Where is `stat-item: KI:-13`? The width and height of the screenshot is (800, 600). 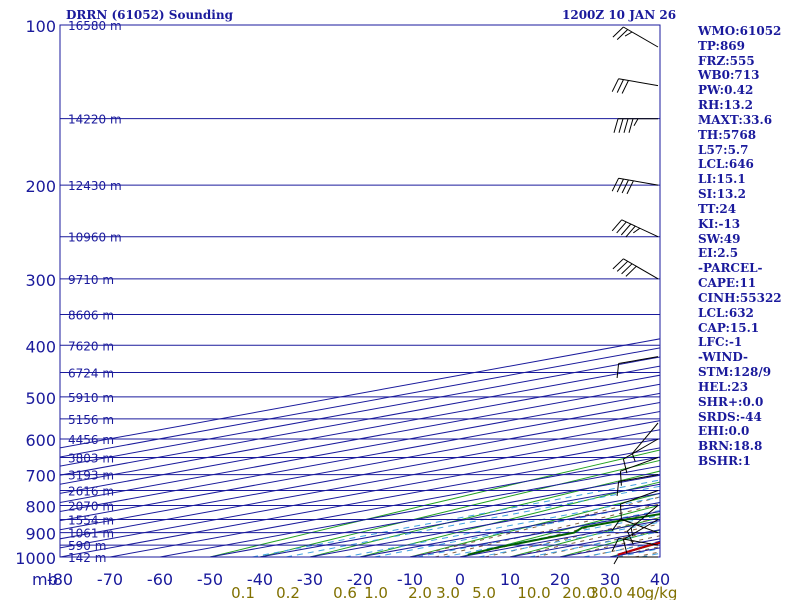
stat-item: KI:-13 is located at coordinates (719, 223).